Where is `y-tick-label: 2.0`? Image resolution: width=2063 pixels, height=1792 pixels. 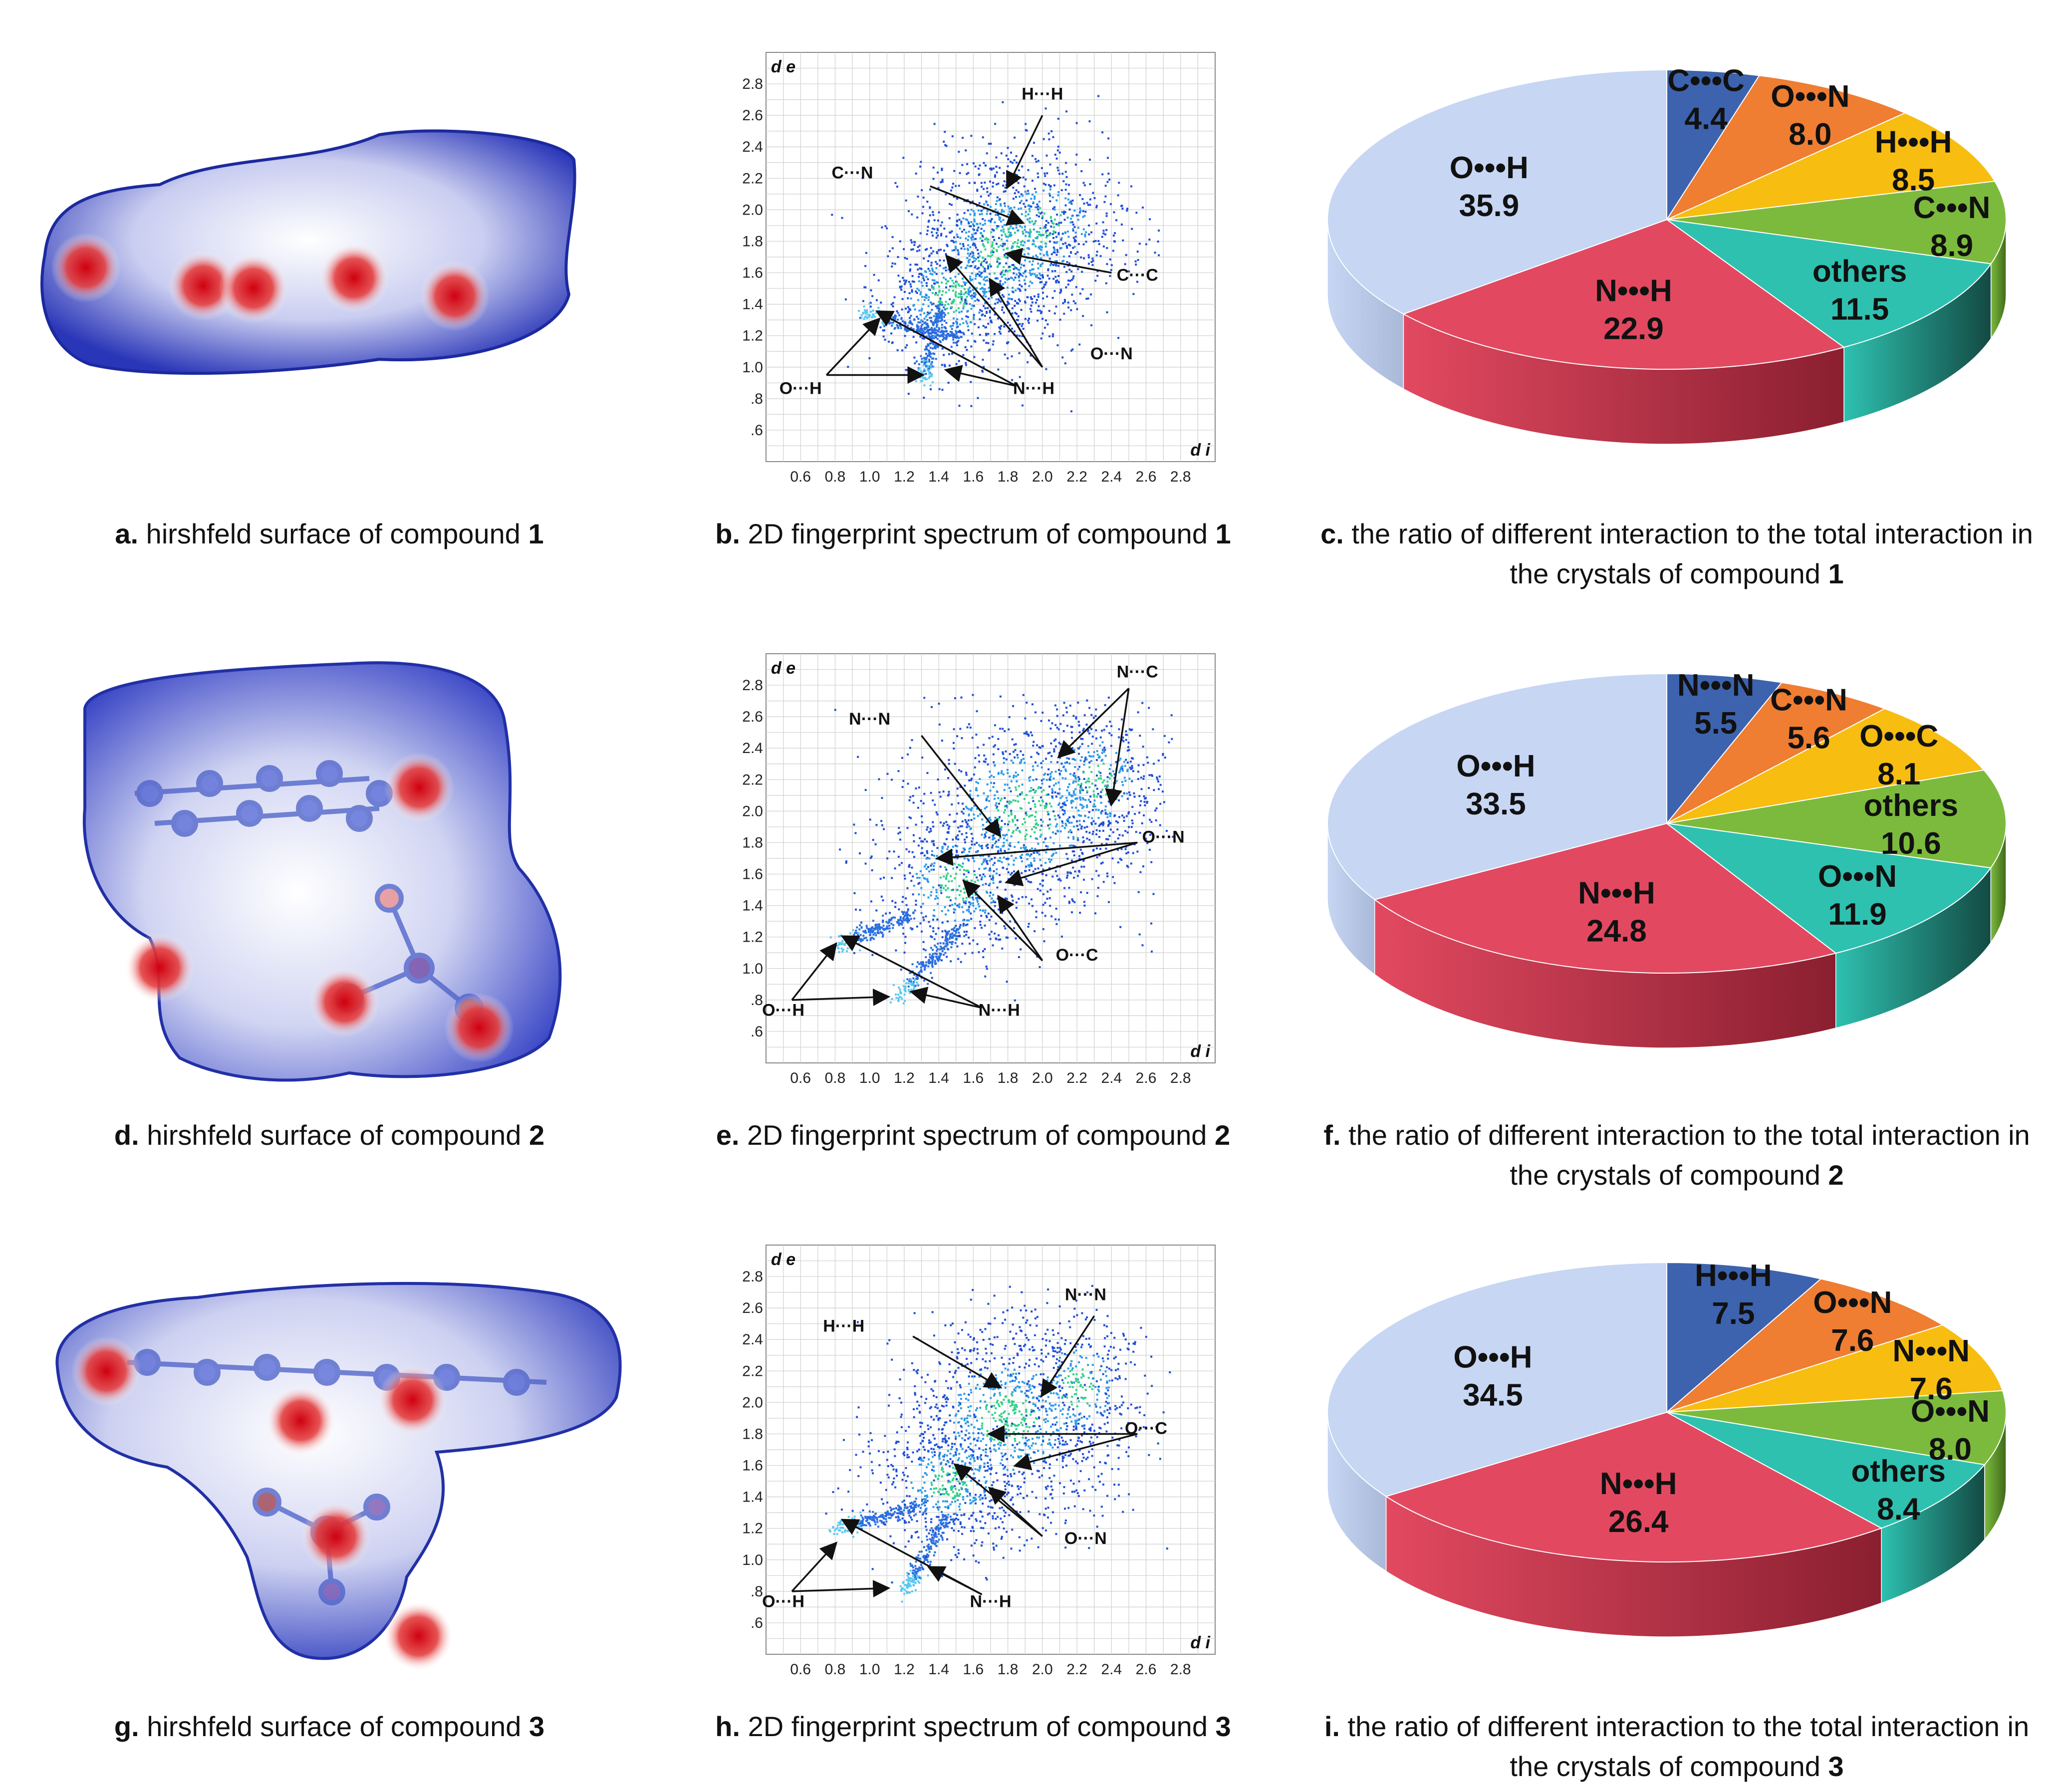
y-tick-label: 2.0 is located at coordinates (752, 1402).